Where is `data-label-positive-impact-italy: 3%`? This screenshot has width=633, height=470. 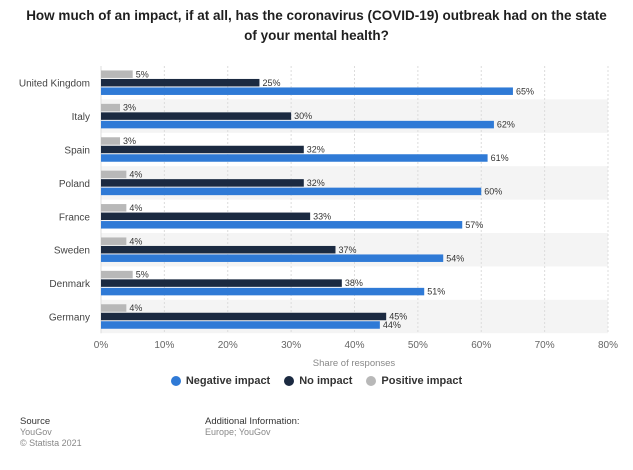
data-label-positive-impact-italy: 3% is located at coordinates (129, 108).